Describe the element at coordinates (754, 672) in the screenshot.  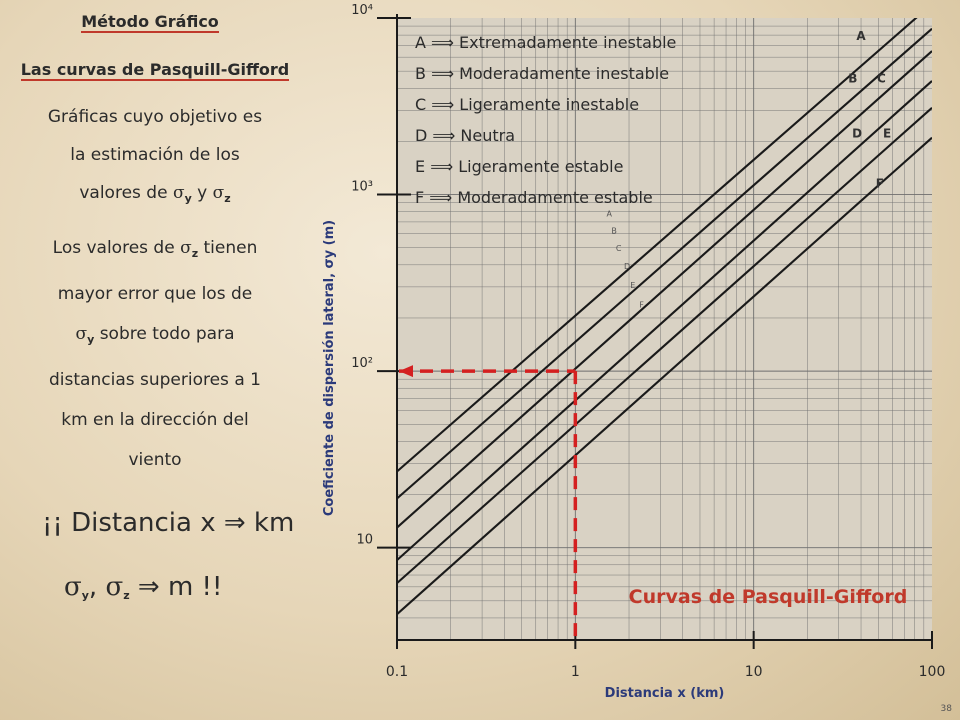
I see `x-tick-label: 10` at that location.